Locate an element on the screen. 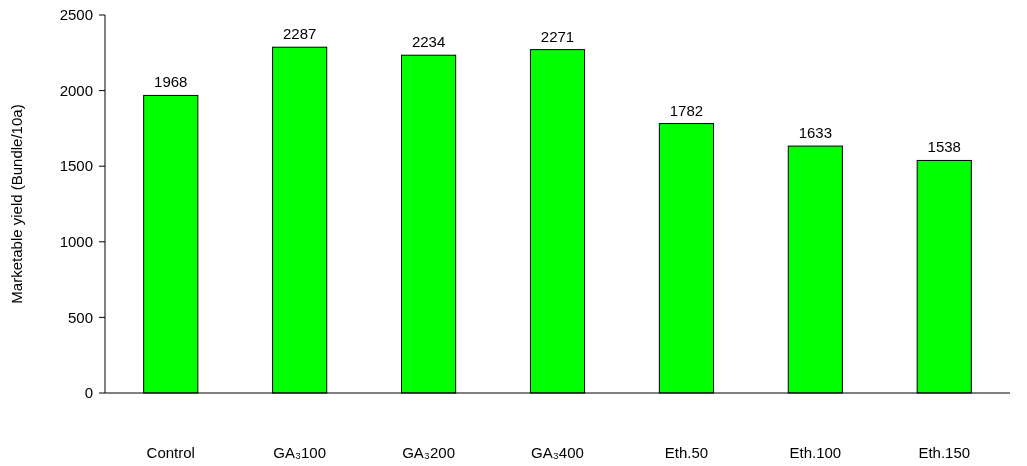 The height and width of the screenshot is (466, 1027). data-label: 2287 is located at coordinates (299, 34).